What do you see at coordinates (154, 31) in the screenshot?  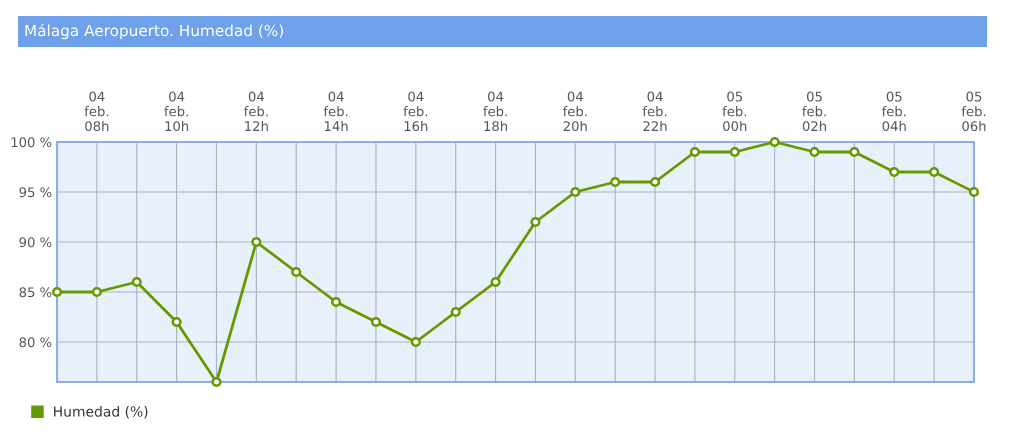 I see `chart-title: Málaga Aeropuerto. Humedad (%)` at bounding box center [154, 31].